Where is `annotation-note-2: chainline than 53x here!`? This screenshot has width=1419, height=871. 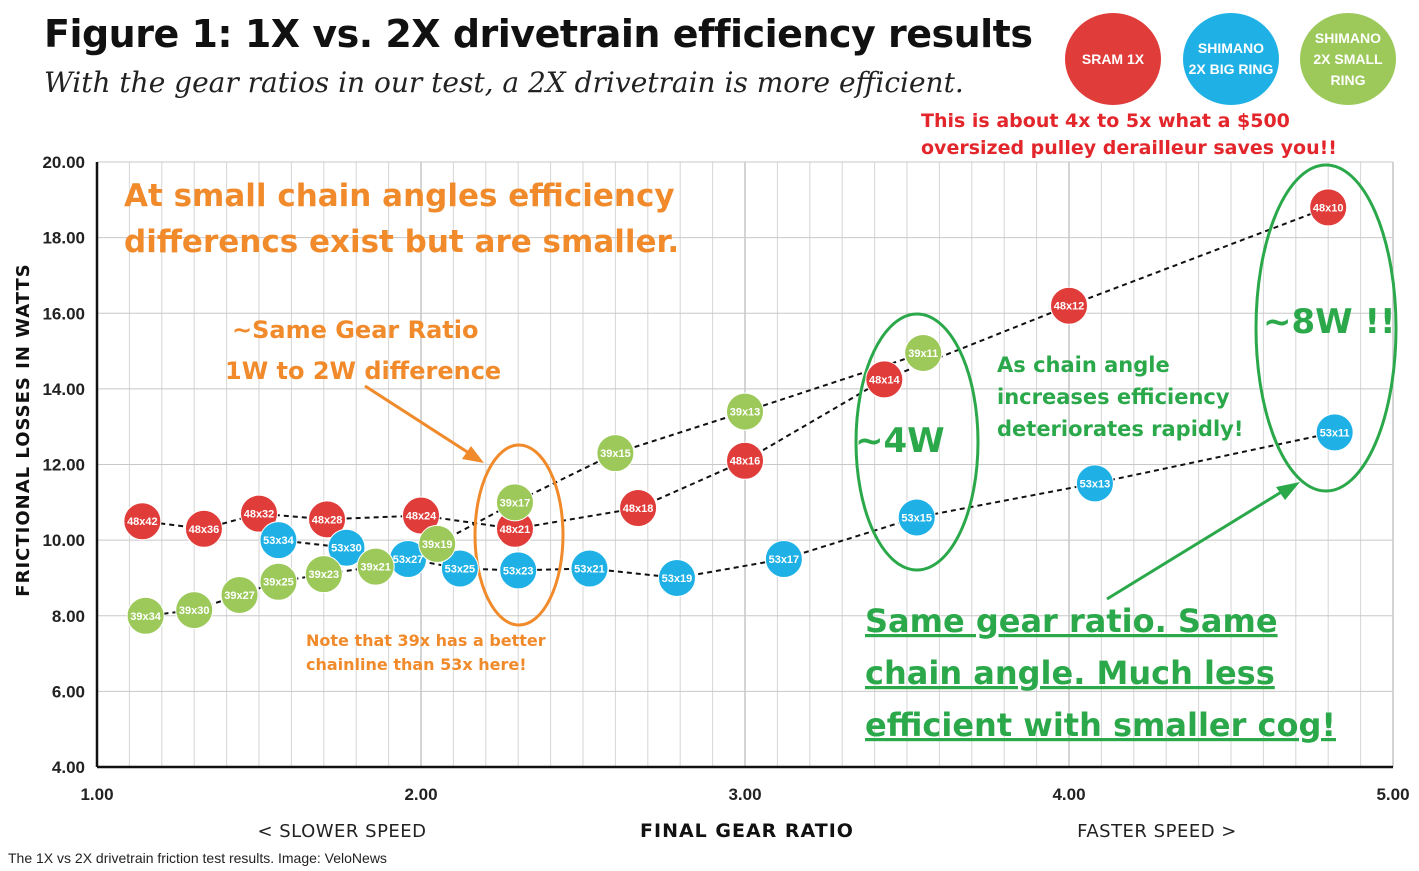
annotation-note-2: chainline than 53x here! is located at coordinates (416, 664).